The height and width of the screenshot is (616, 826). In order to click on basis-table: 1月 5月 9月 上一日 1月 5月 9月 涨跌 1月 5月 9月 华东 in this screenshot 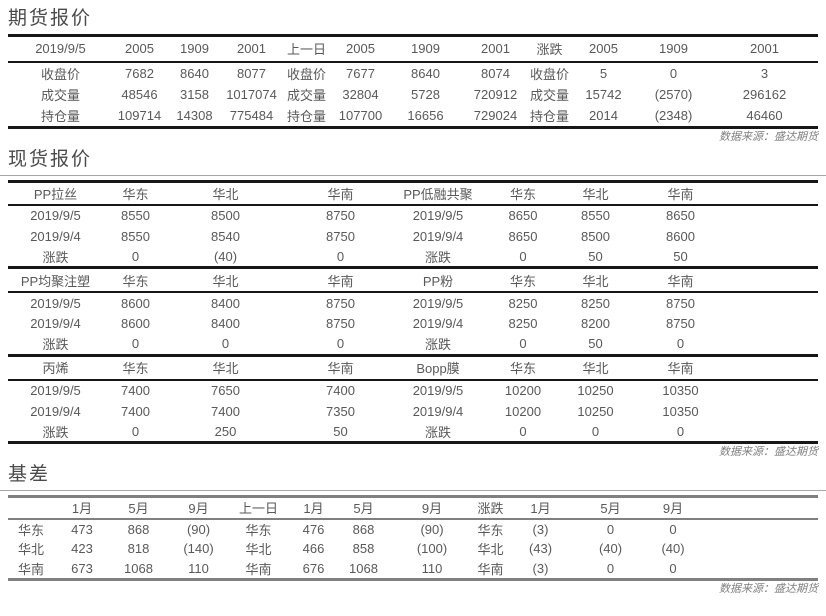, I will do `click(413, 538)`.